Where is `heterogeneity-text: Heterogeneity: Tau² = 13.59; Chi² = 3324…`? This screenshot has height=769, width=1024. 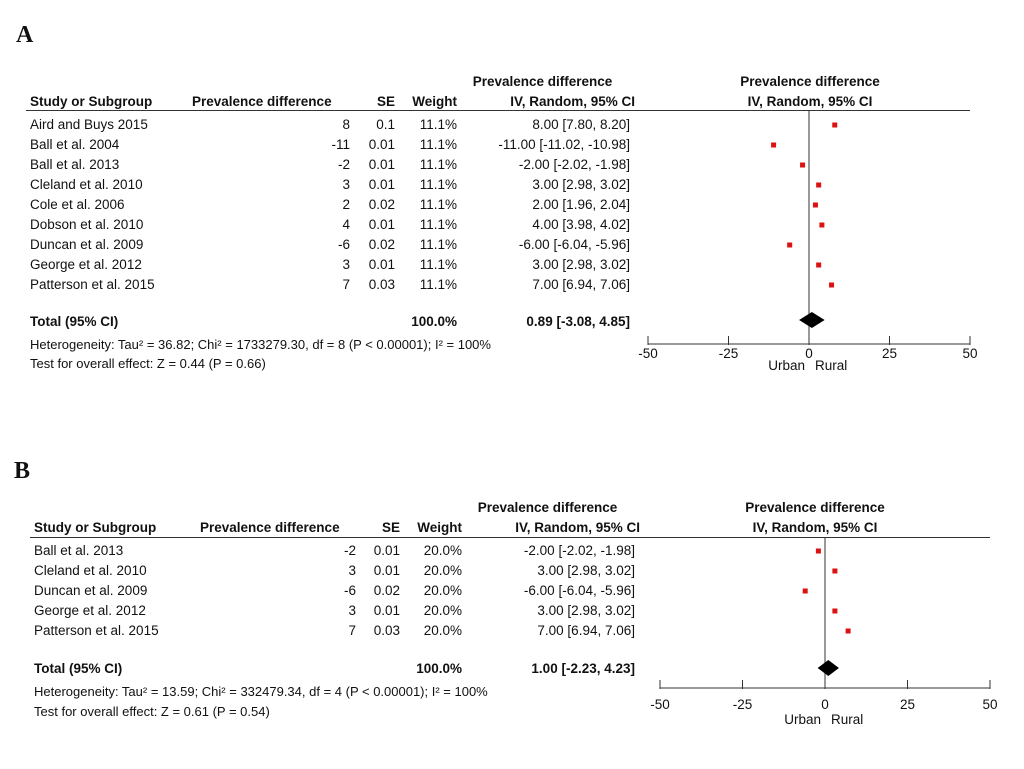 heterogeneity-text: Heterogeneity: Tau² = 13.59; Chi² = 3324… is located at coordinates (261, 691).